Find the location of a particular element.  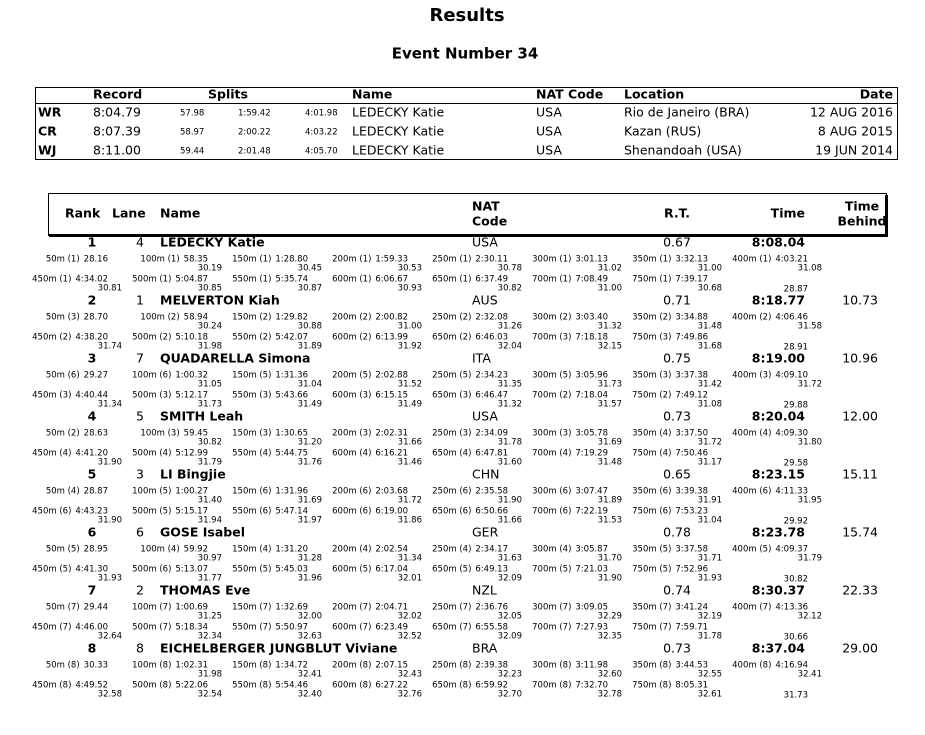

split-time: 4:11.33 is located at coordinates (791, 492).